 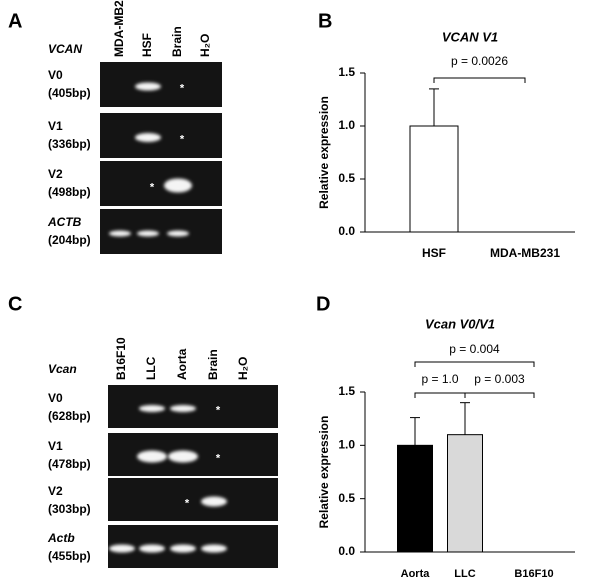 I want to click on lane-label: Aorta, so click(x=182, y=364).